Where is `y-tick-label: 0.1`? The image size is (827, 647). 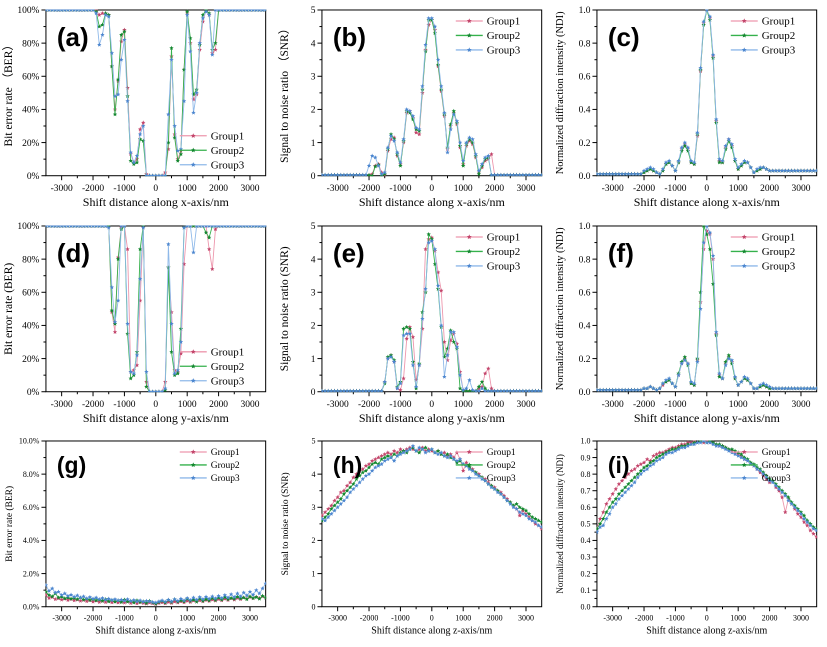 y-tick-label: 0.1 is located at coordinates (586, 590).